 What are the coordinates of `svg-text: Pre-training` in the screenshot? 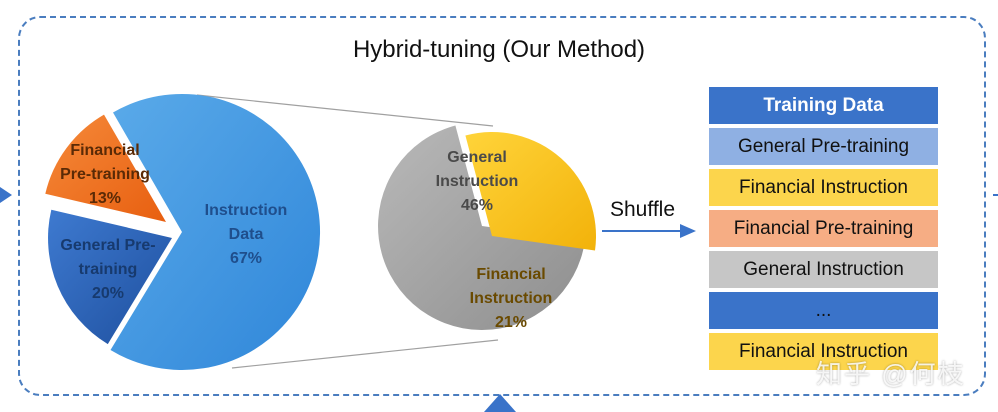 It's located at (105, 174).